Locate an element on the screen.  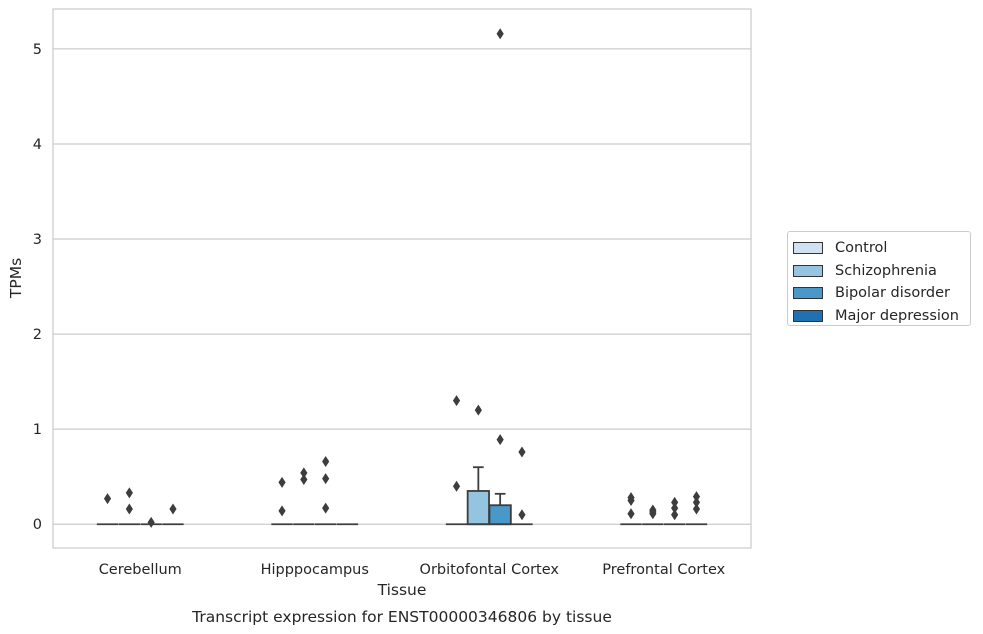
y-tick-label: 1 is located at coordinates (37, 430).